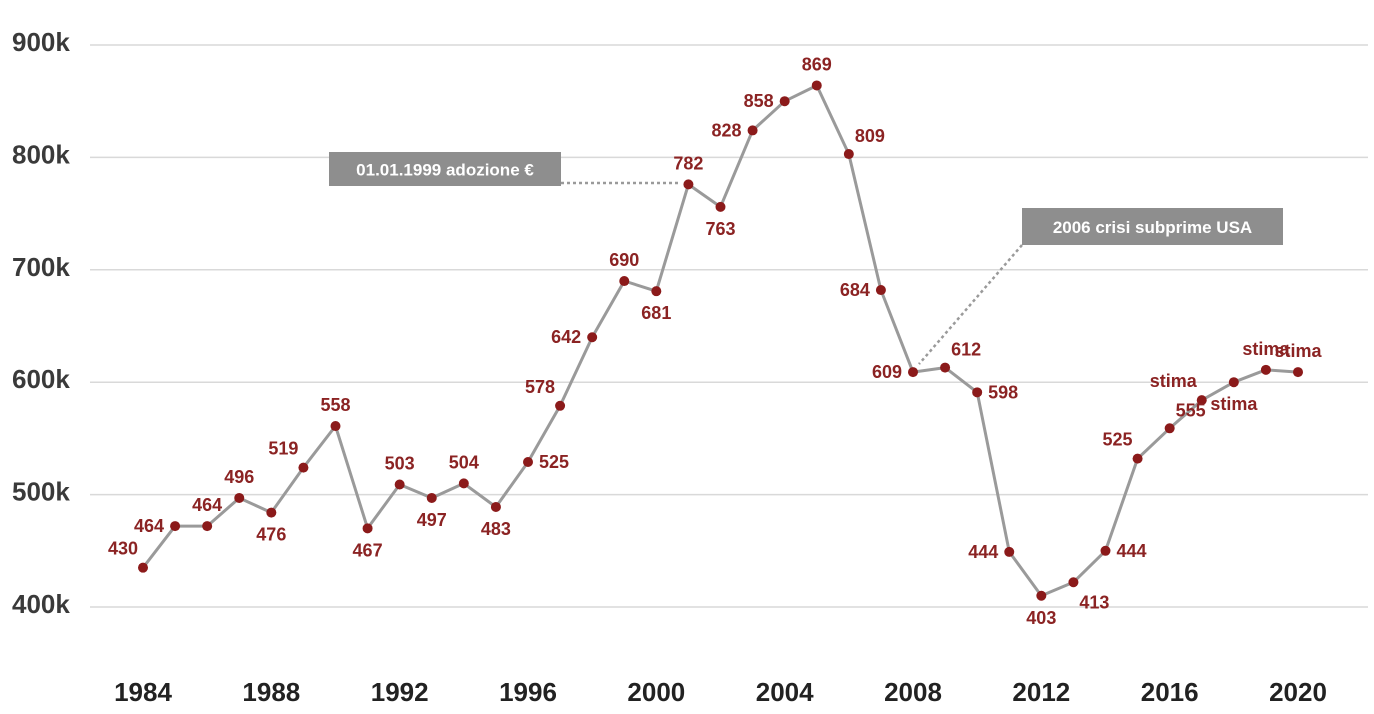 The height and width of the screenshot is (714, 1374). I want to click on data-label: 828, so click(727, 130).